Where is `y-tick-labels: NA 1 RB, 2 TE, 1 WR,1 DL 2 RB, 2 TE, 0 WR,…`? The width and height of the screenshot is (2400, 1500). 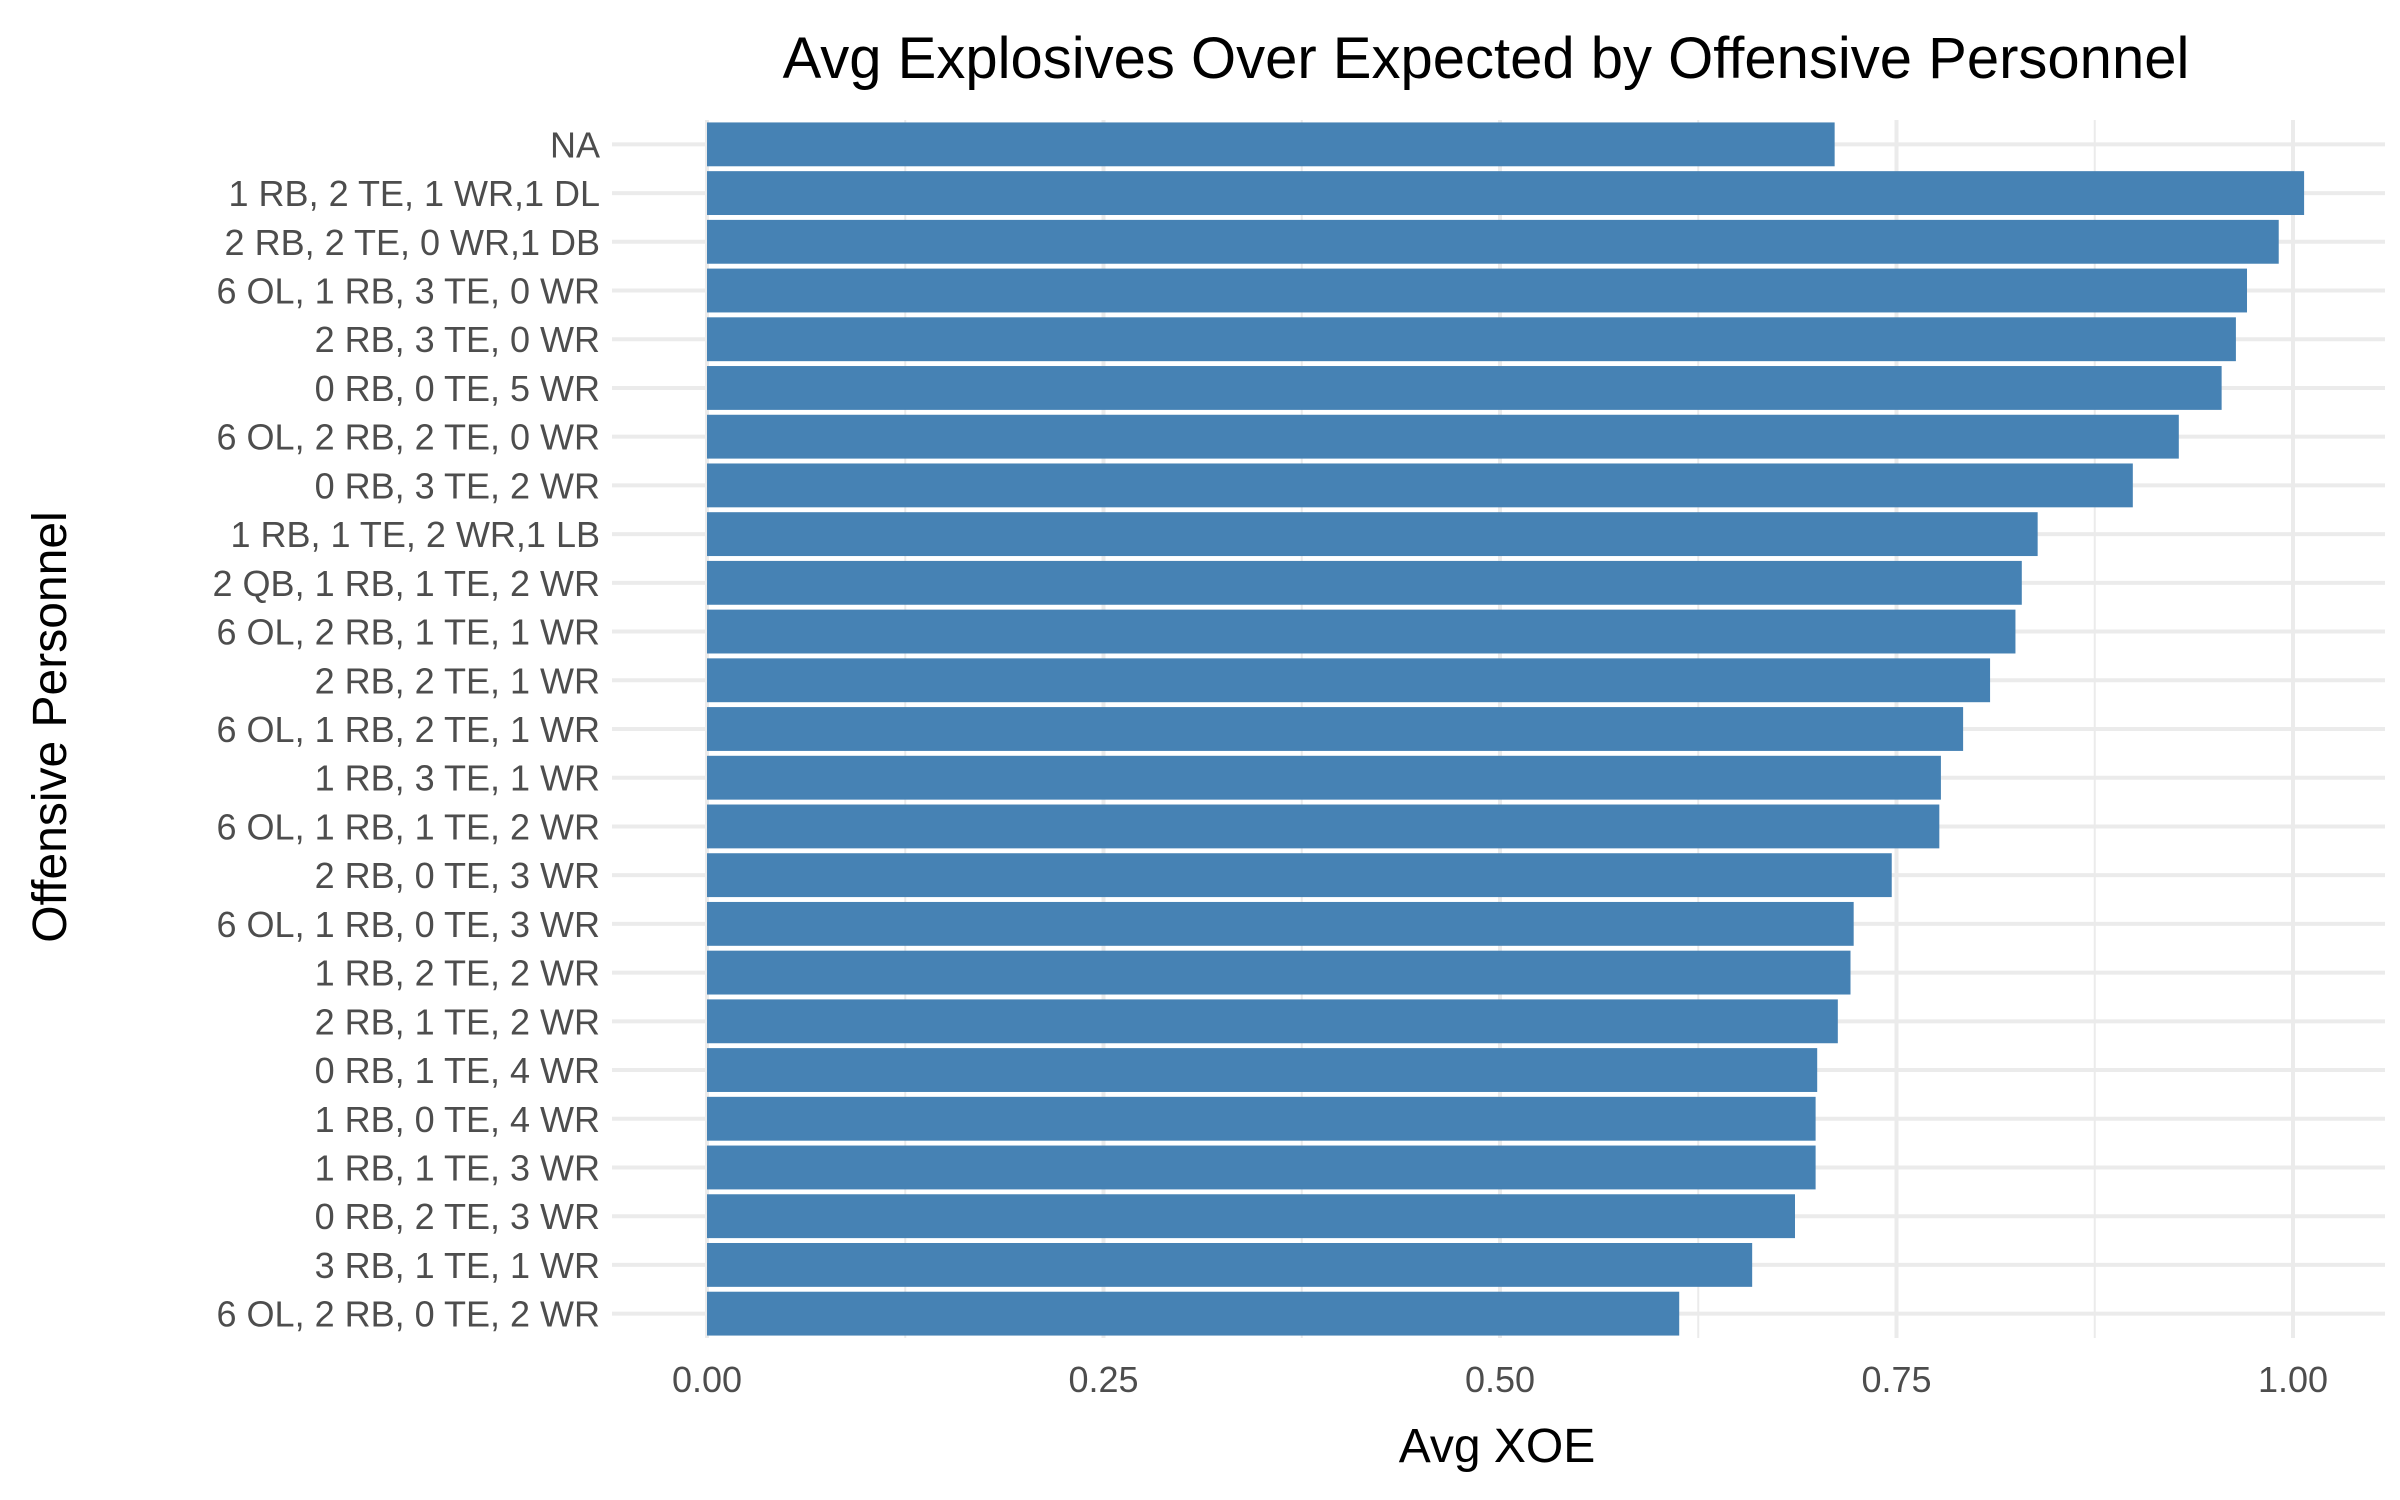 y-tick-labels: NA 1 RB, 2 TE, 1 WR,1 DL 2 RB, 2 TE, 0 WR,… is located at coordinates (406, 729).